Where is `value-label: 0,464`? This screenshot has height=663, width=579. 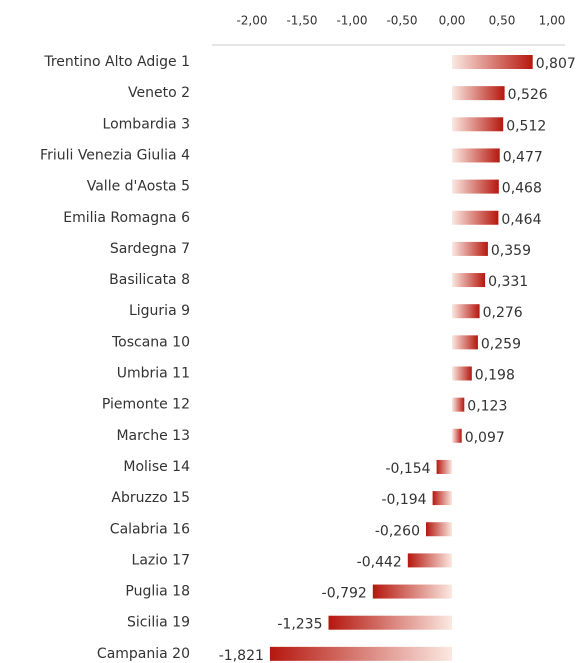
value-label: 0,464 is located at coordinates (521, 220).